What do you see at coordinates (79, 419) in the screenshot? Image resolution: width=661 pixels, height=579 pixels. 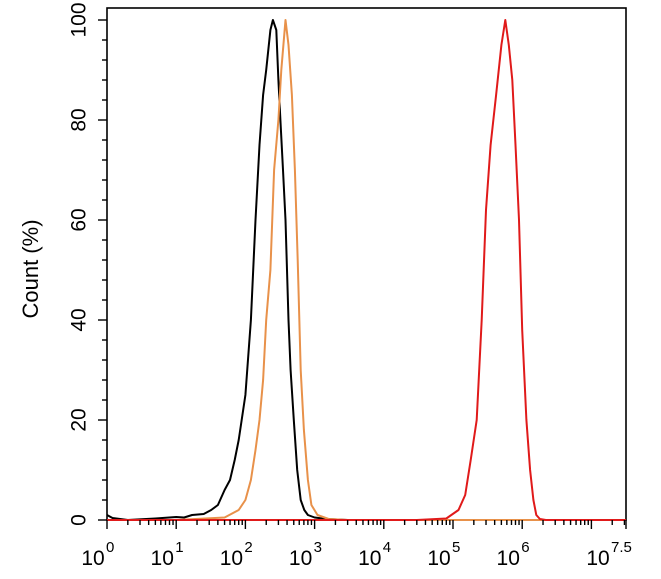 I see `y-tick-label: 20` at bounding box center [79, 419].